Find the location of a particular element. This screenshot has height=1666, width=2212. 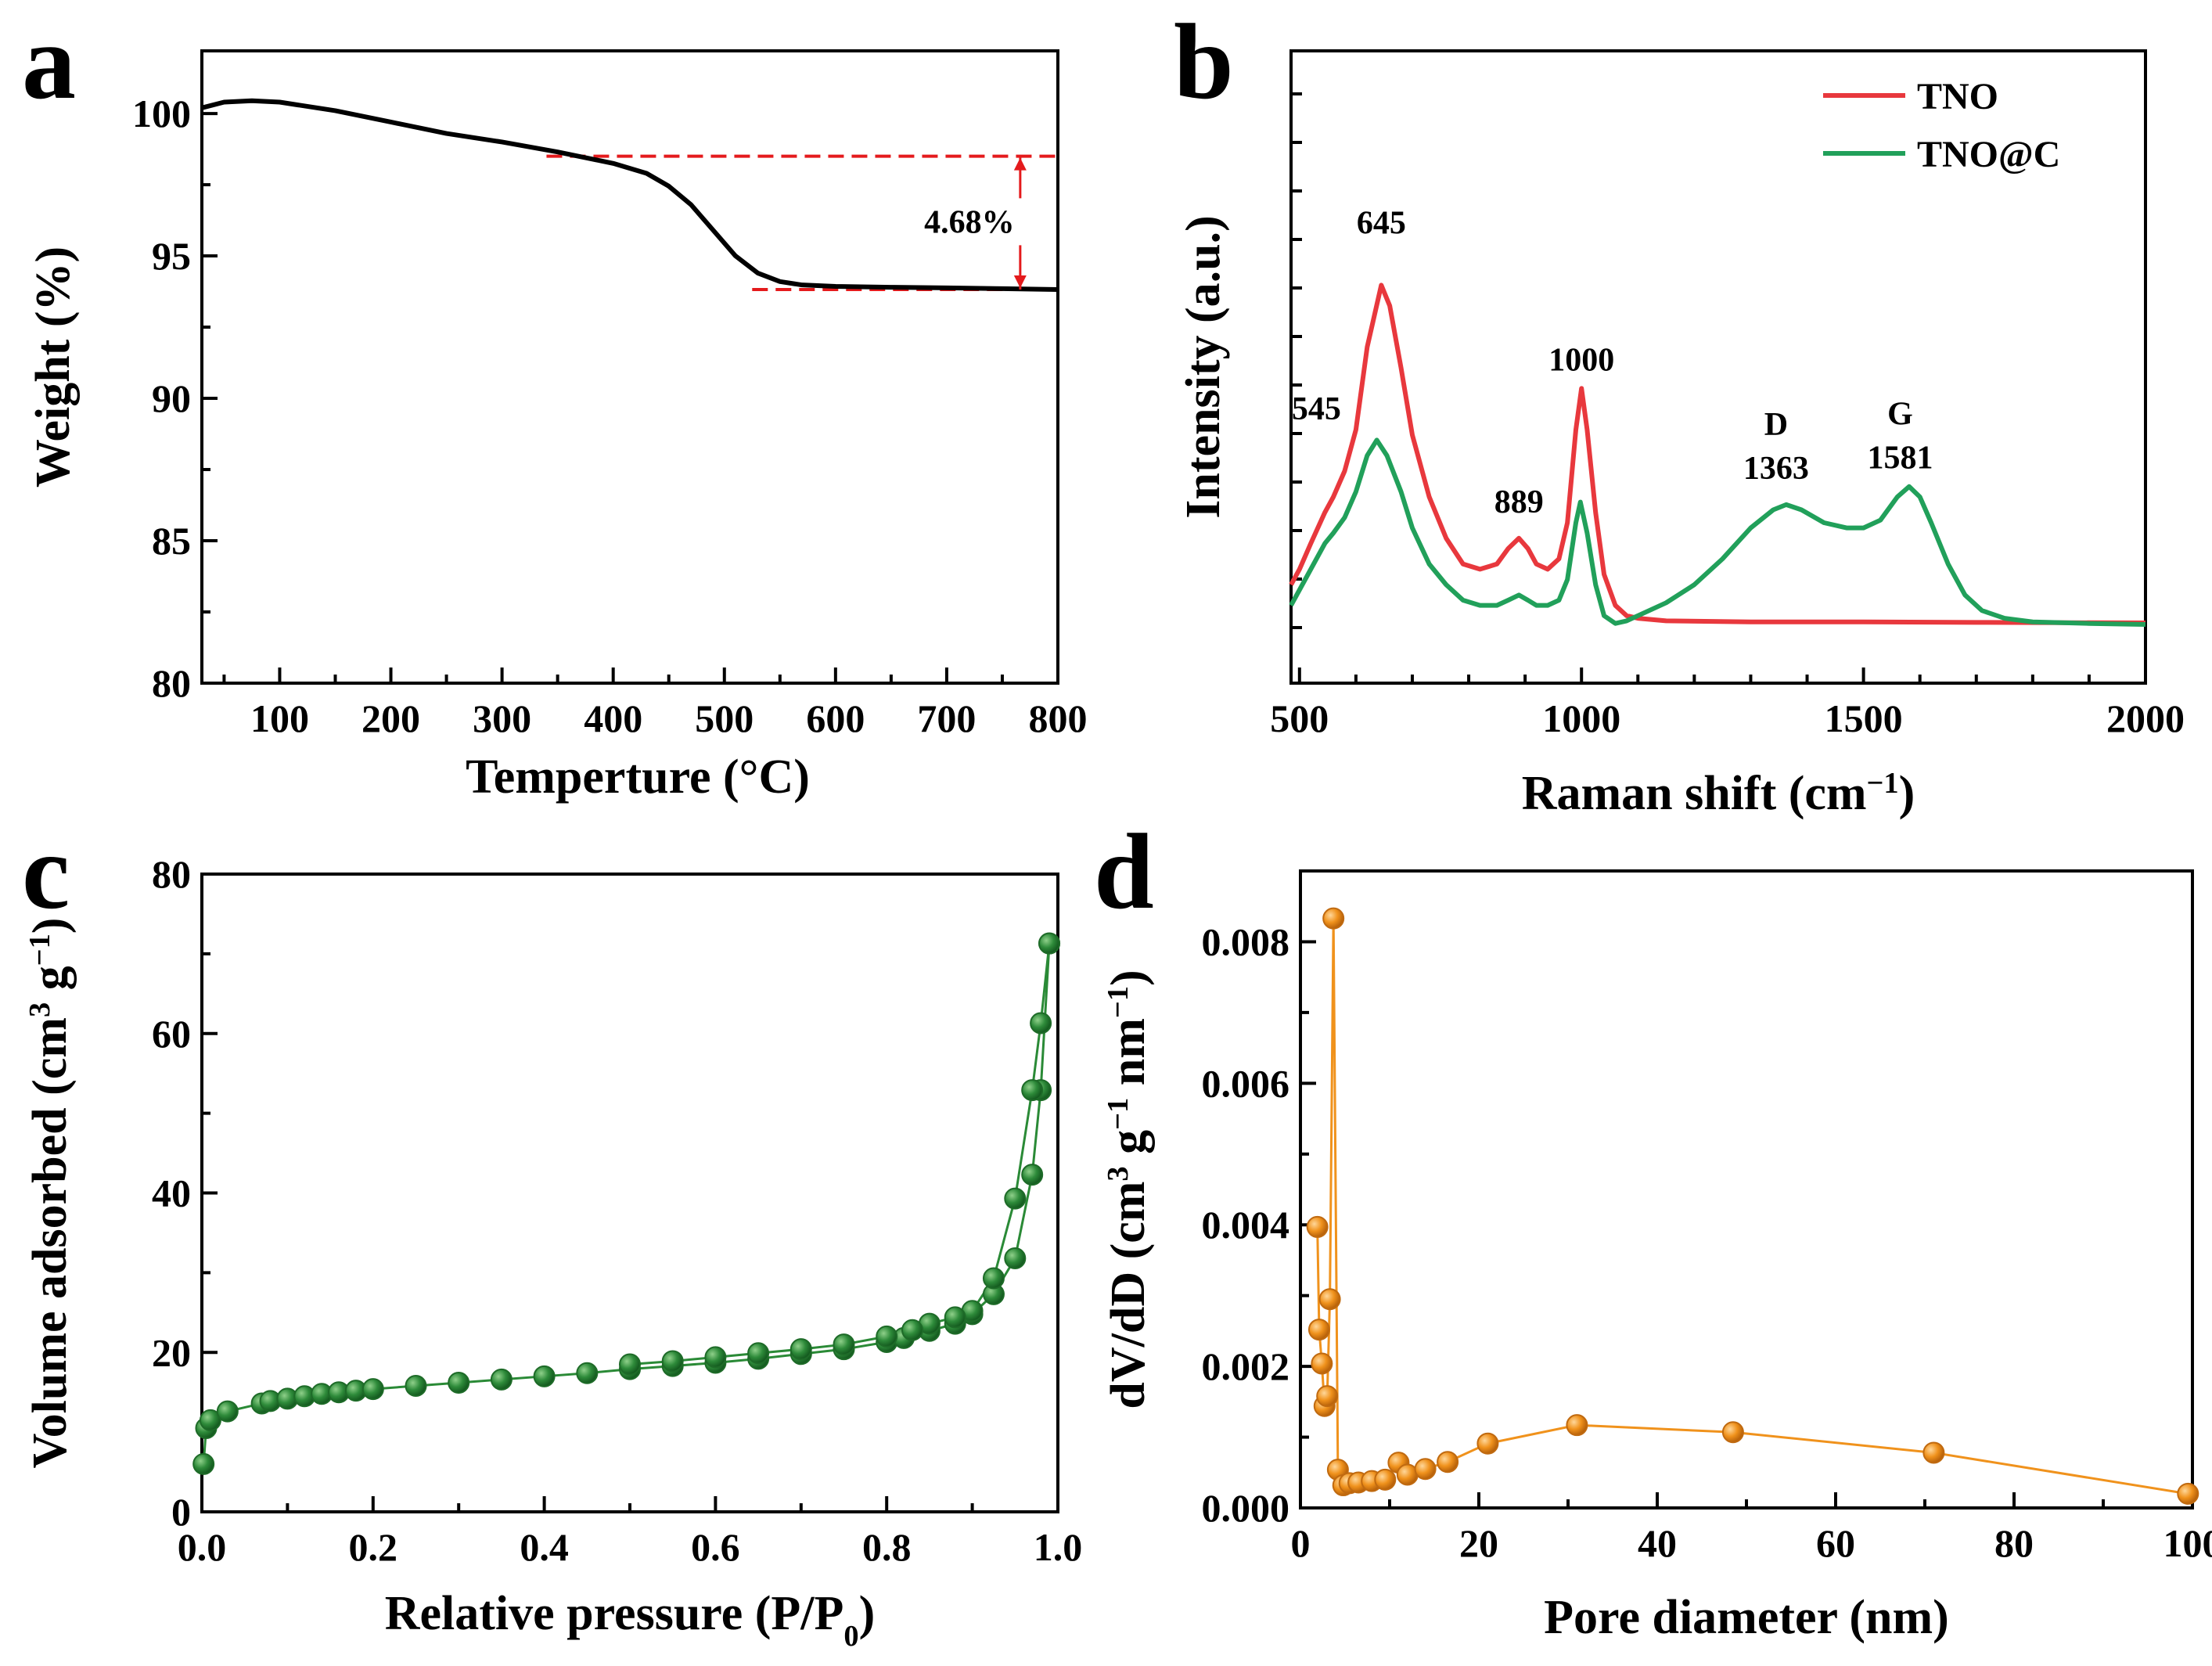

x-tick-label-c: 0.2 is located at coordinates (373, 1547).